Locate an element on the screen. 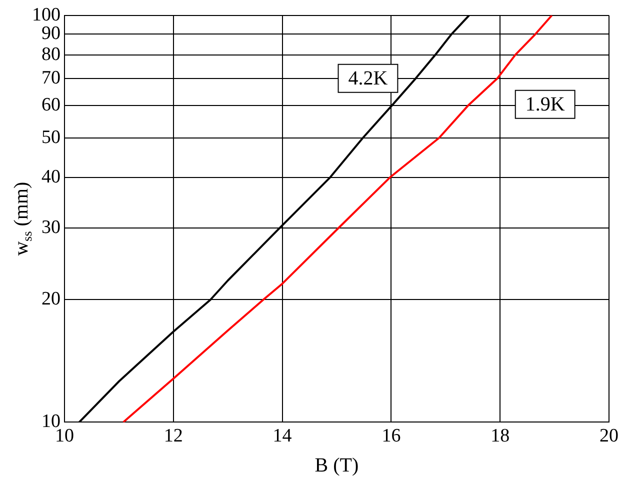 This screenshot has width=627, height=485. x-tick-label: 14 is located at coordinates (282, 436).